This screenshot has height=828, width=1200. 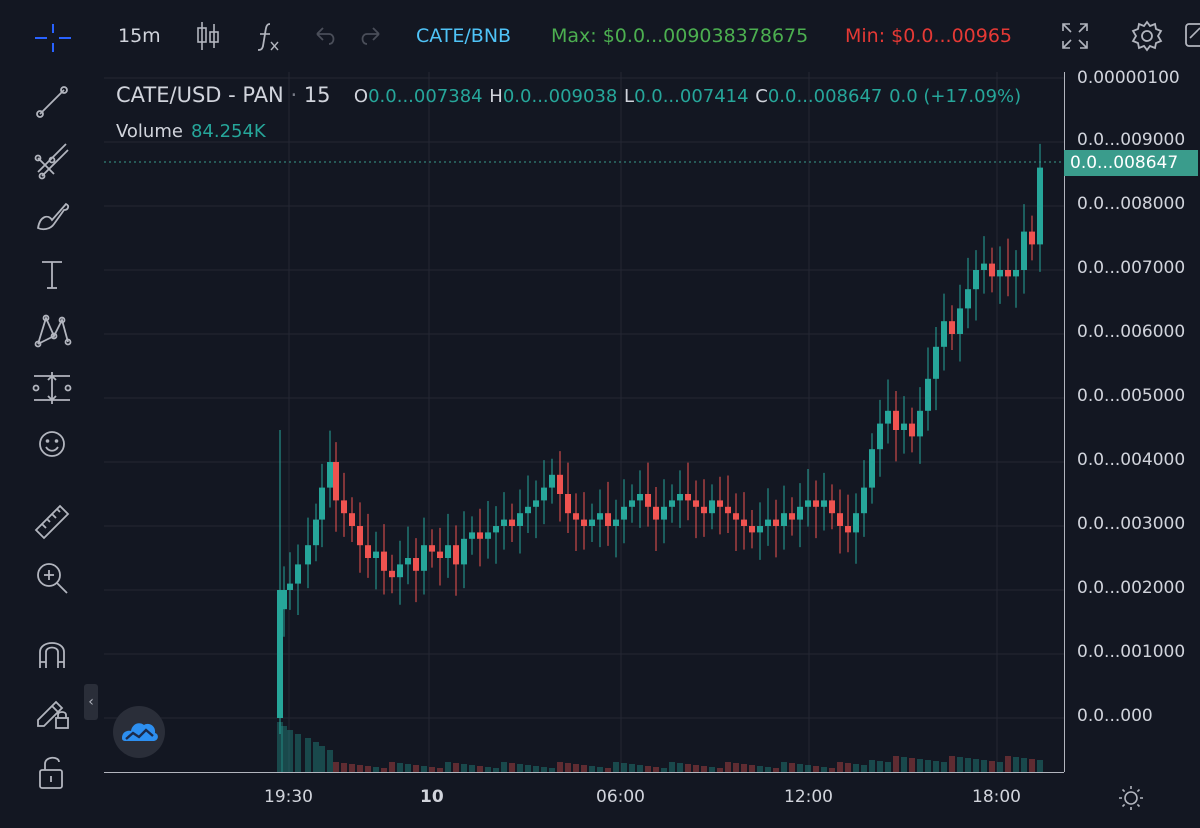 I want to click on candles-icon, so click(x=208, y=36).